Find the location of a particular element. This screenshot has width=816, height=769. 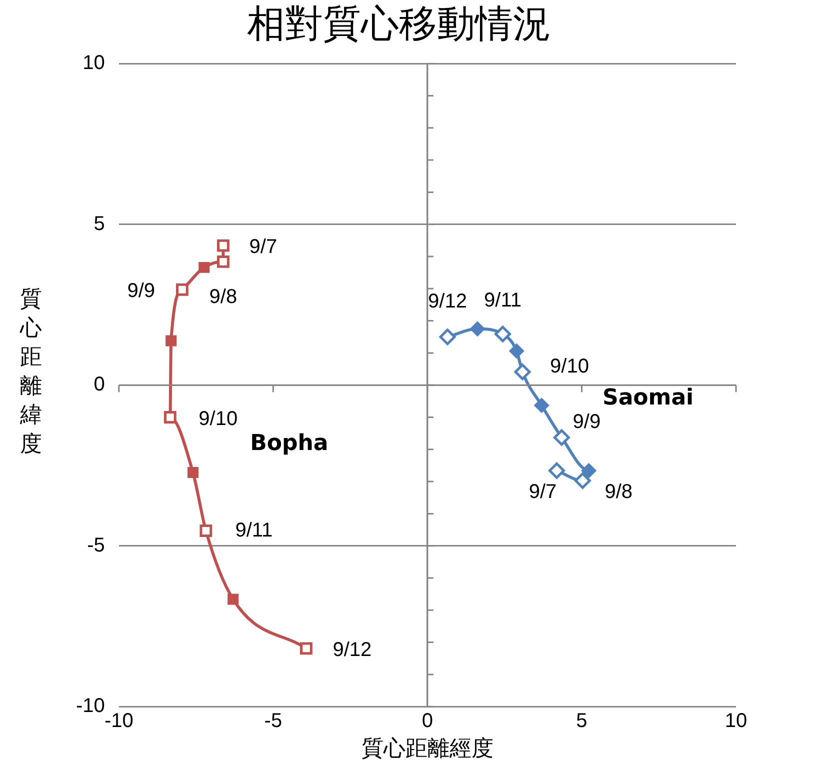

y-tick-label: 0 is located at coordinates (99, 385).